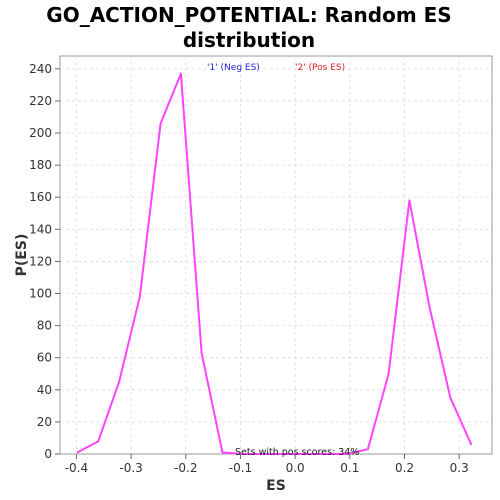 This screenshot has width=500, height=500. What do you see at coordinates (40, 165) in the screenshot?
I see `y-tick-label: 180` at bounding box center [40, 165].